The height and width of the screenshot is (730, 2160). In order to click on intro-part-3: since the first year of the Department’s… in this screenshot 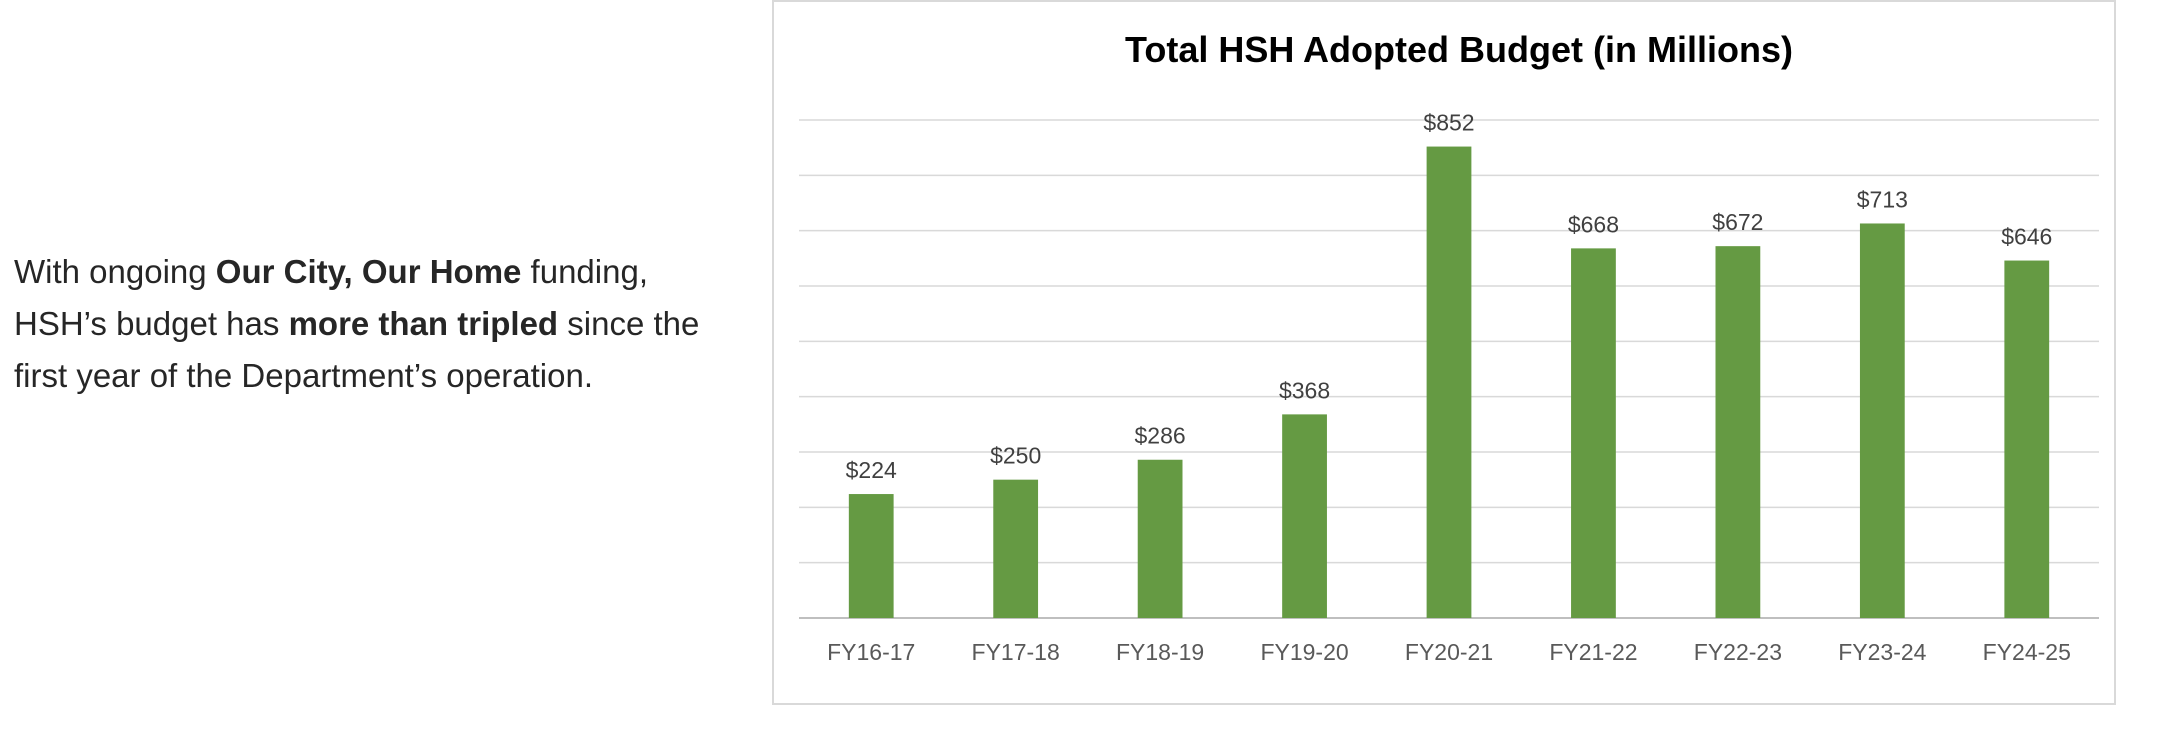, I will do `click(357, 349)`.